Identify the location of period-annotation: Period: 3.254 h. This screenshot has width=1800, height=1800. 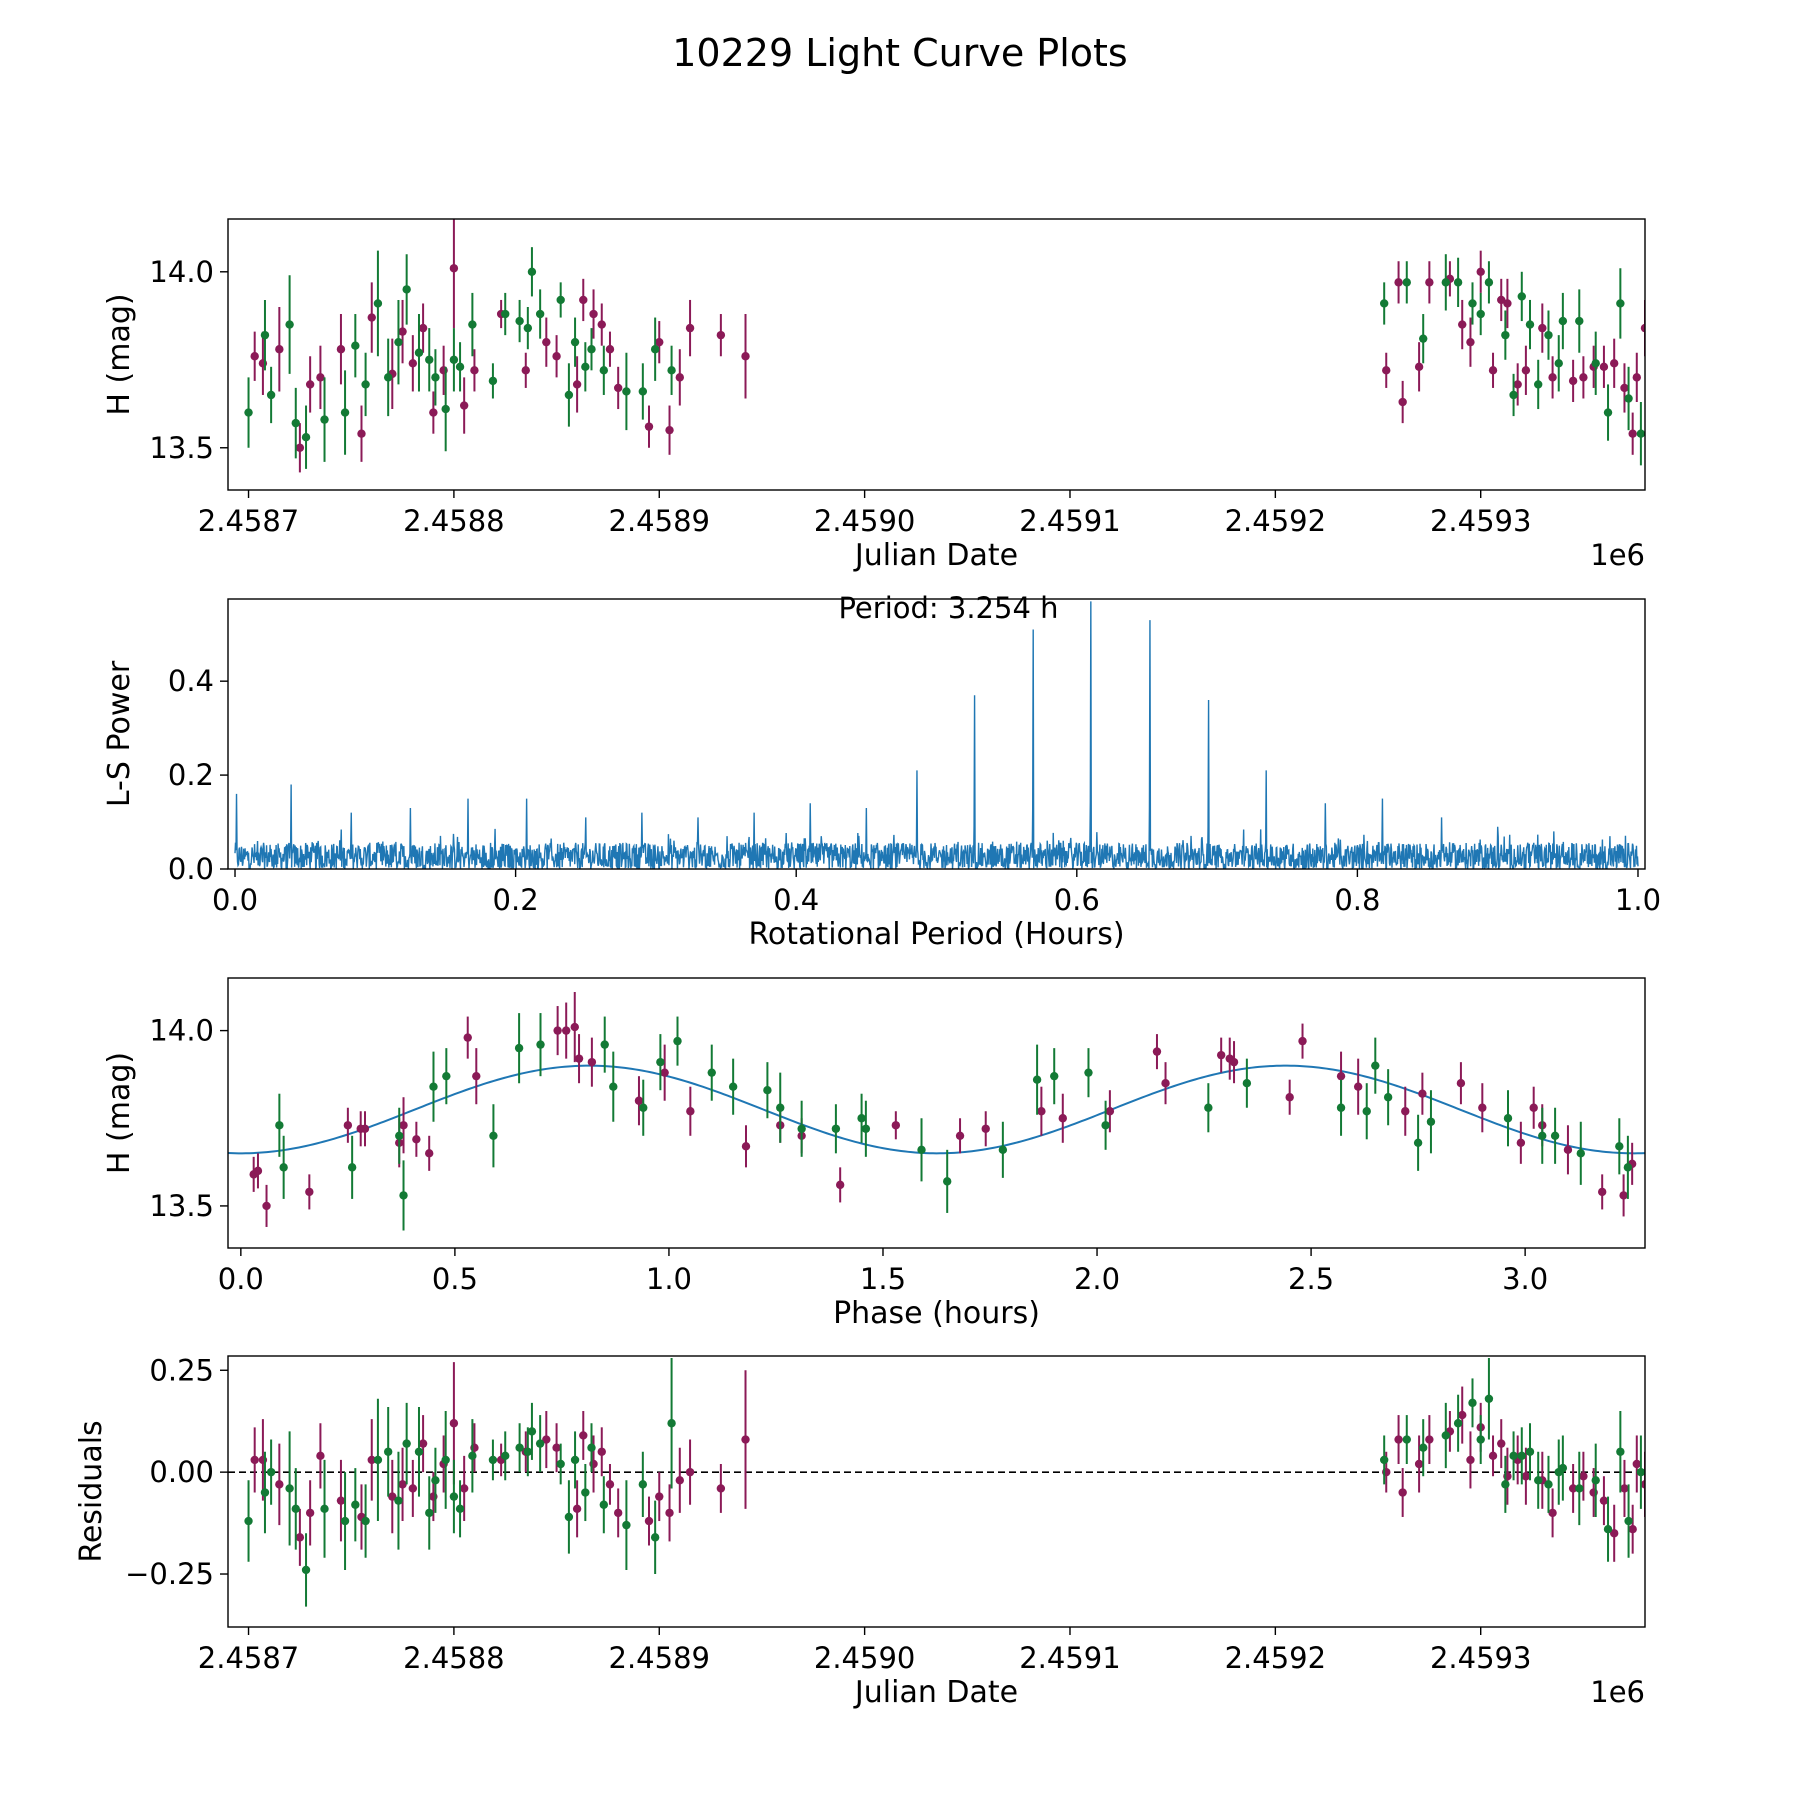
(948, 608).